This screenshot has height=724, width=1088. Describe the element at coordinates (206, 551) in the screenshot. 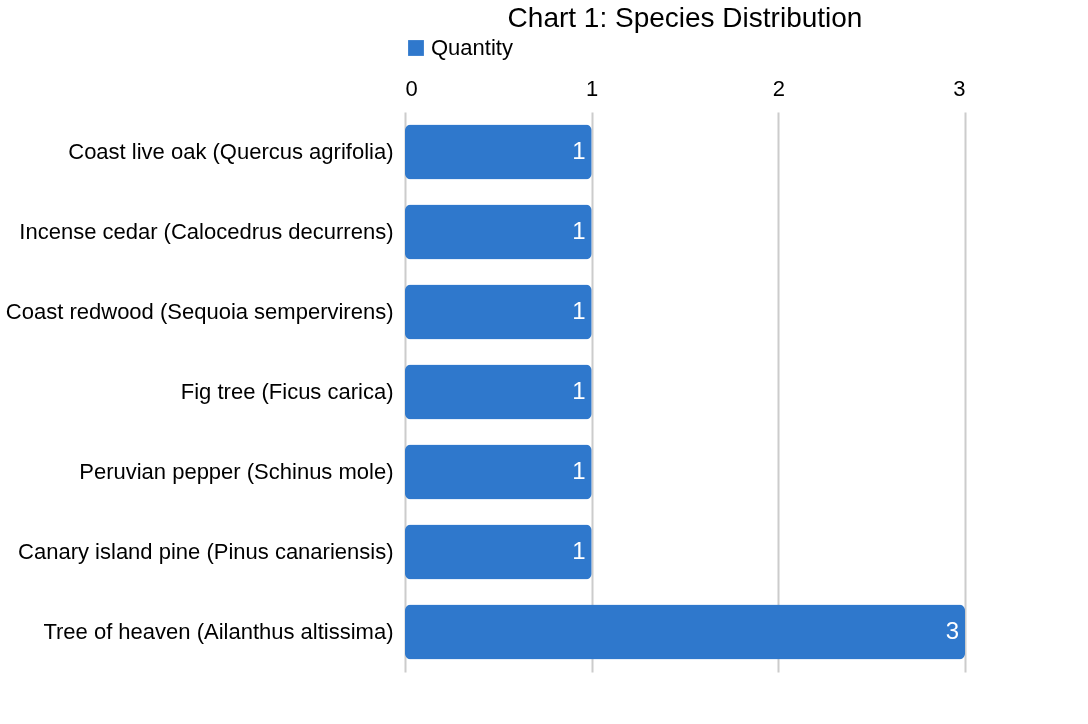

I see `y-tick-label: Canary island pine (Pinus canariensis)` at that location.